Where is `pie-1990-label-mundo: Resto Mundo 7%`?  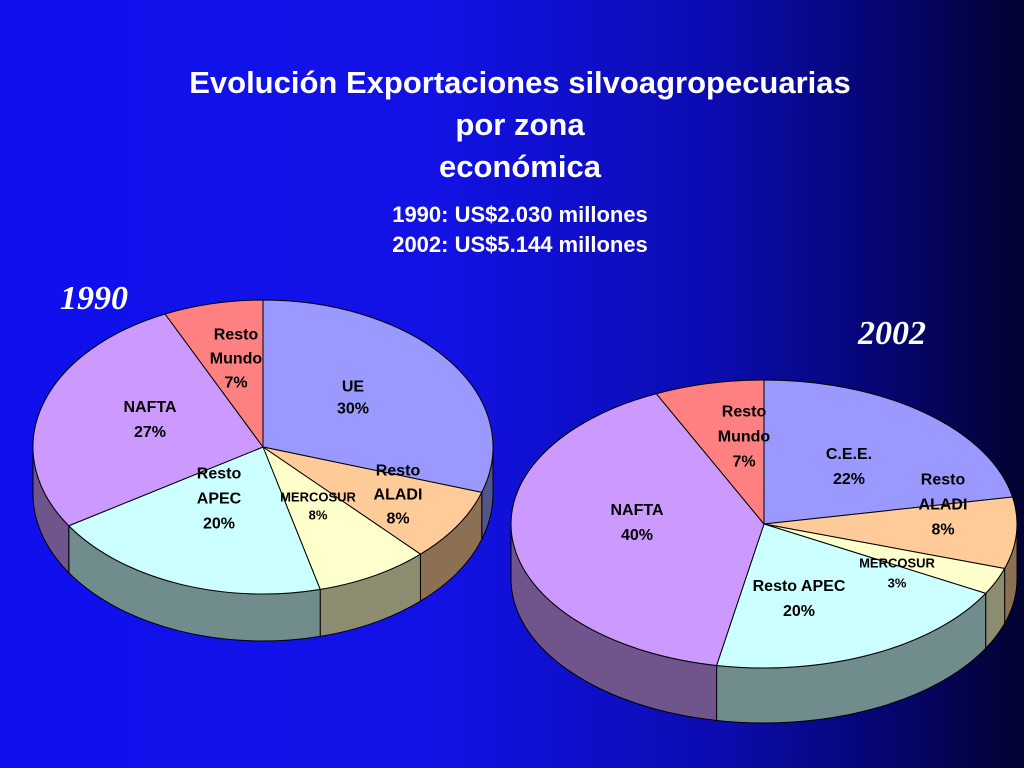
pie-1990-label-mundo: Resto Mundo 7% is located at coordinates (236, 359).